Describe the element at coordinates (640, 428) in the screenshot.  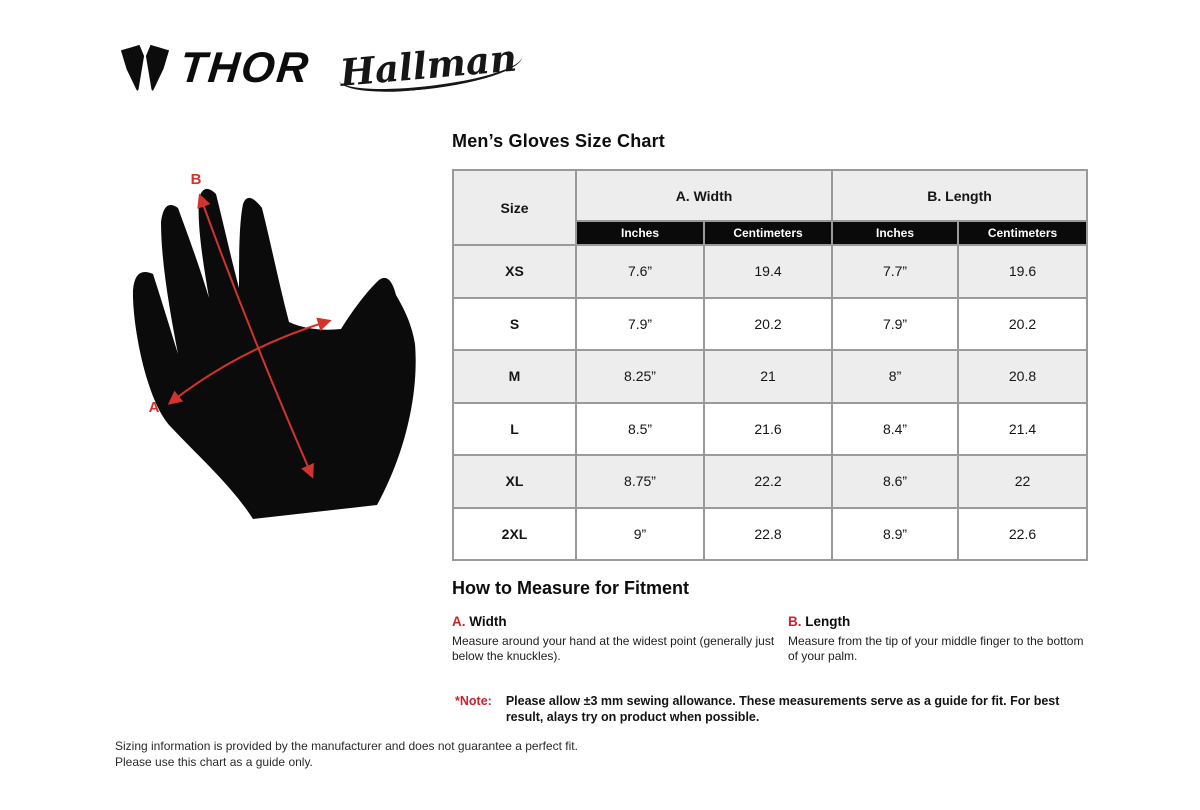
I see `cell-width-in: 8.5”` at that location.